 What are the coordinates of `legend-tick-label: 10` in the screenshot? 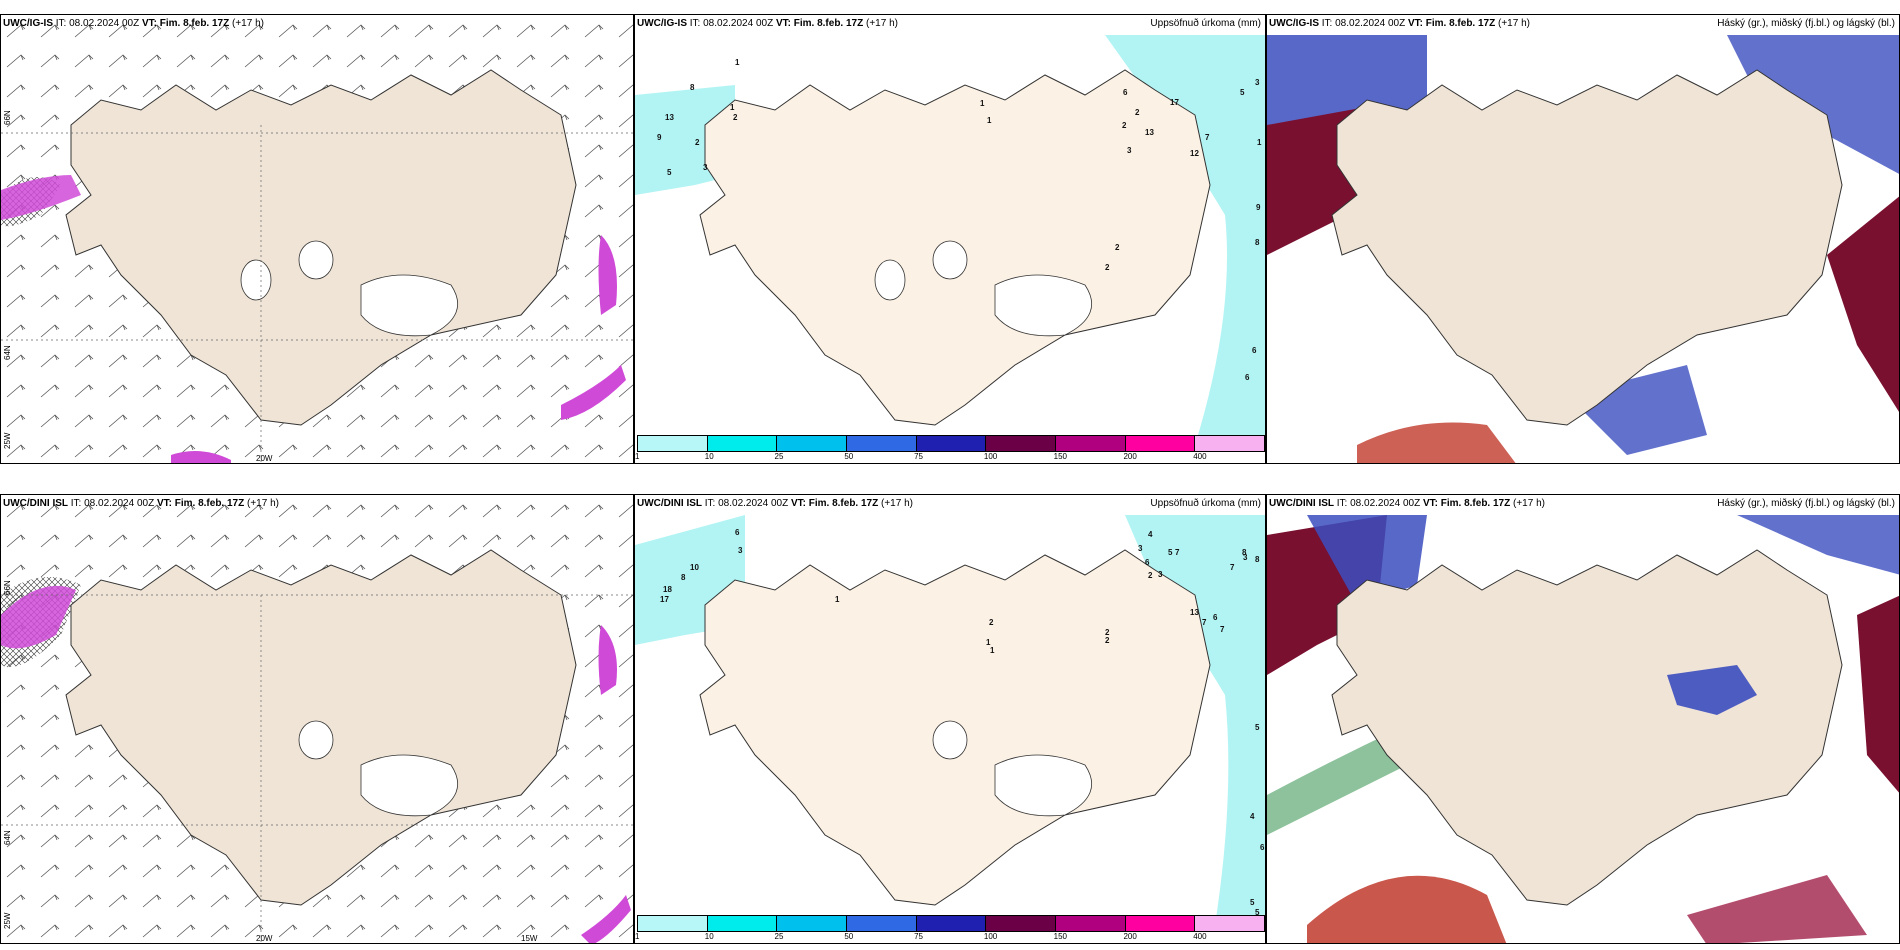 It's located at (709, 936).